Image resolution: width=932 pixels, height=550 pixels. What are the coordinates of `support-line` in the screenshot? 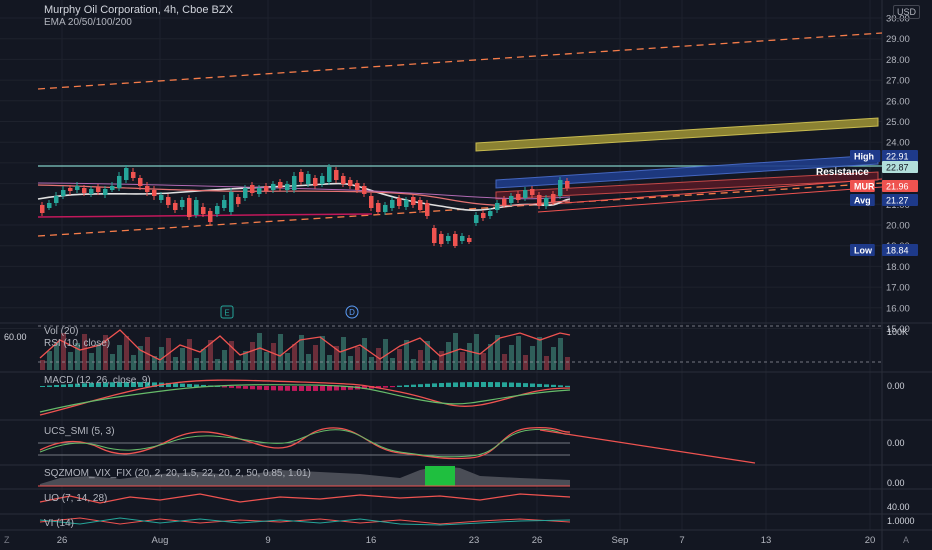 It's located at (205, 215).